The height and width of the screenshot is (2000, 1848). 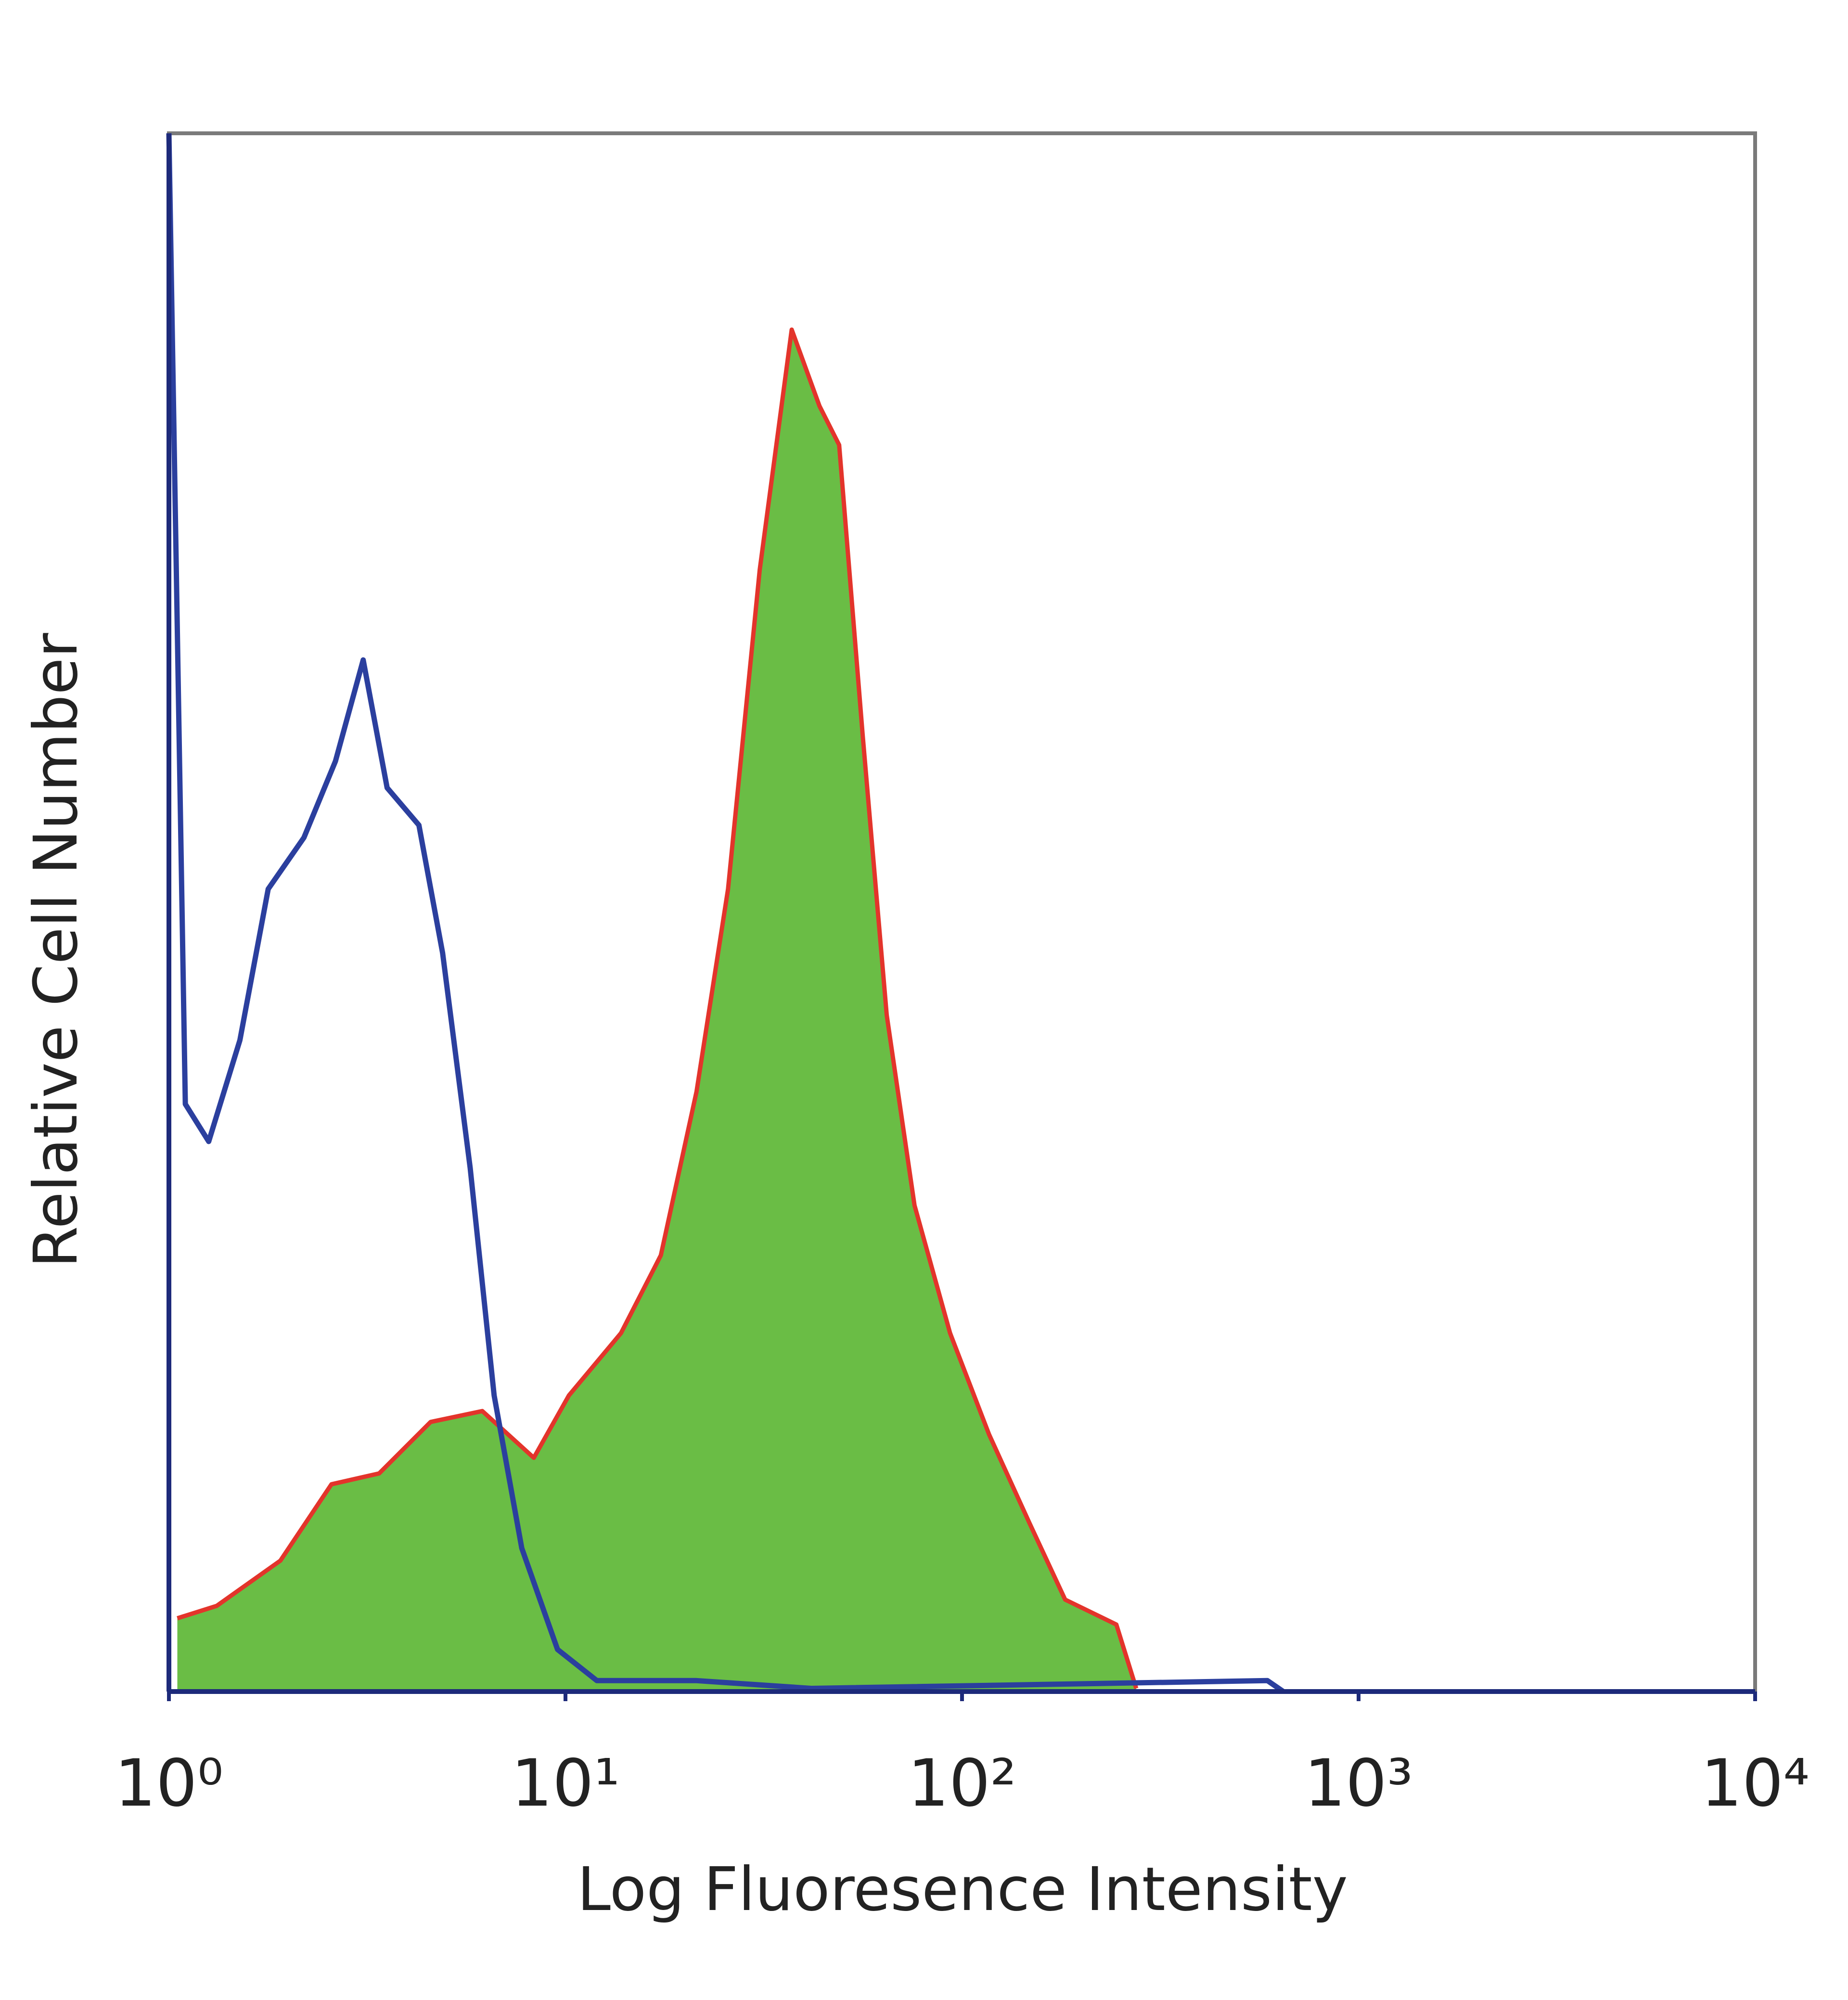 What do you see at coordinates (565, 1783) in the screenshot?
I see `x-tick-label: 10¹` at bounding box center [565, 1783].